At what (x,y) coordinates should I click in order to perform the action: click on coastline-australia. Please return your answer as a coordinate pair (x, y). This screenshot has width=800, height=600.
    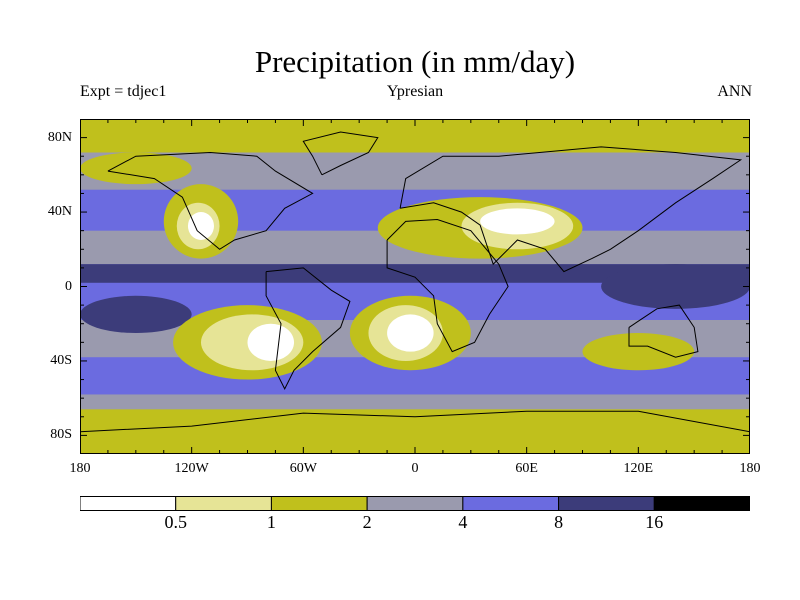
    Looking at the image, I should click on (663, 331).